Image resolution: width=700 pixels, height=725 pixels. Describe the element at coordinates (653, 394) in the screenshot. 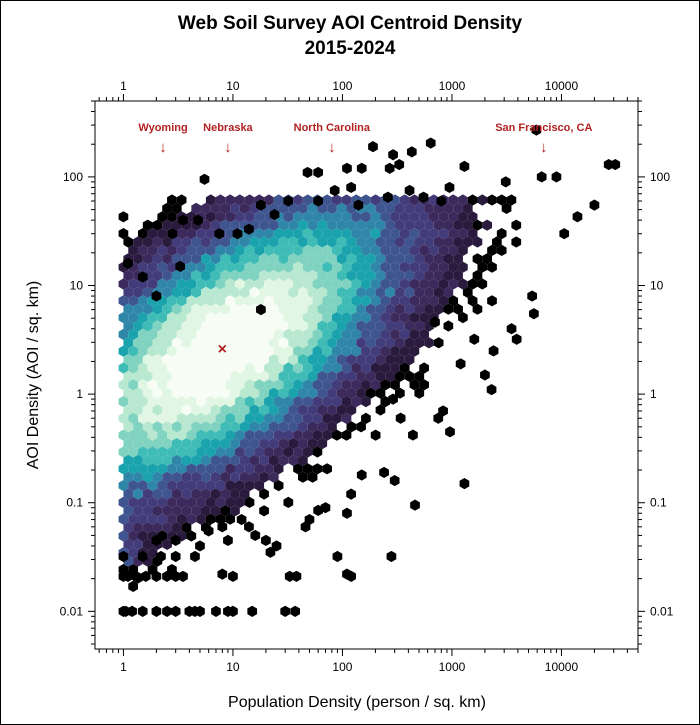

I see `y-tick-label-right: 1` at that location.